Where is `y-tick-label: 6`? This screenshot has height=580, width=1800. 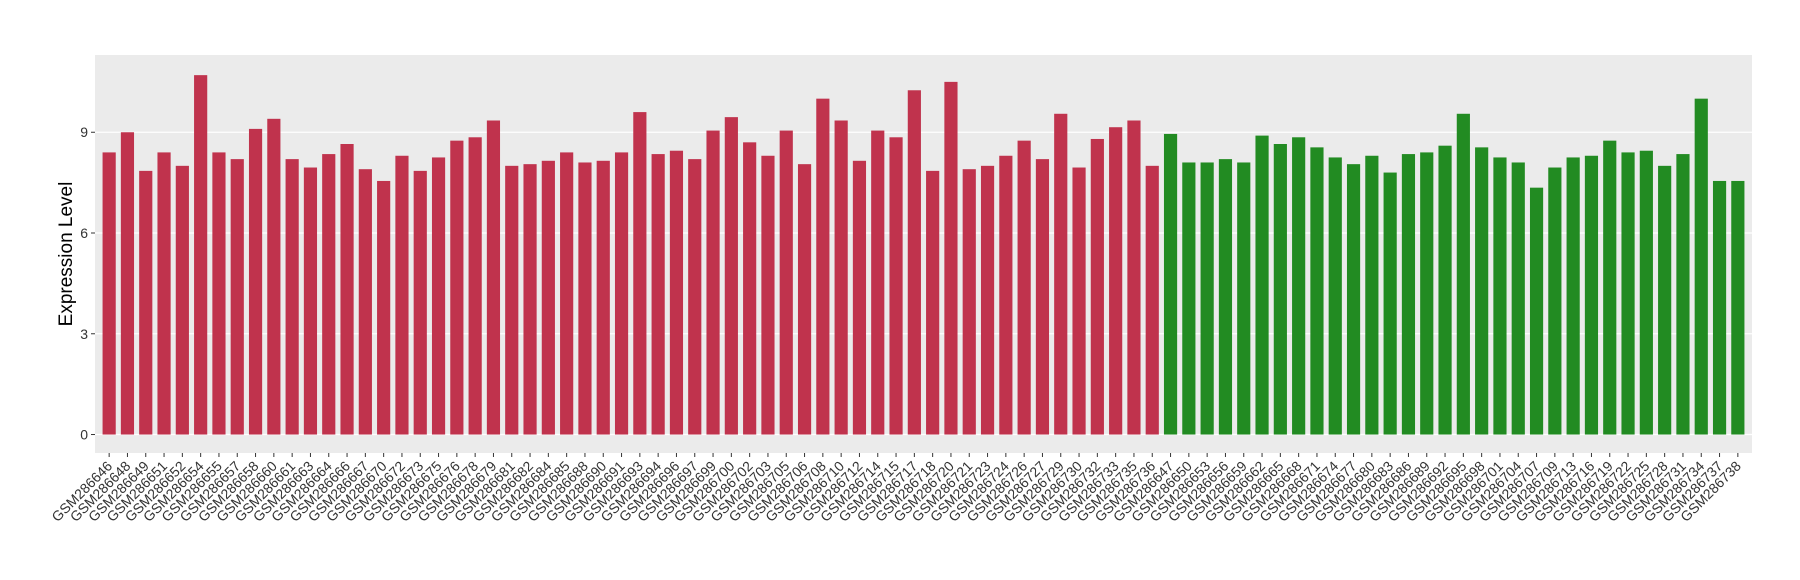
y-tick-label: 6 is located at coordinates (84, 233).